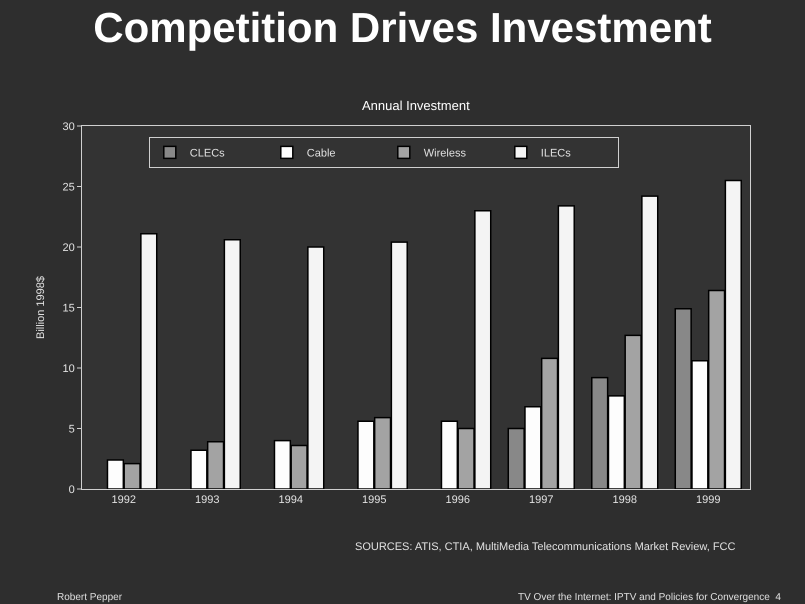 The width and height of the screenshot is (805, 604). Describe the element at coordinates (650, 597) in the screenshot. I see `text: TV Over the Internet: IPTV and Policies for Convergence 4` at that location.